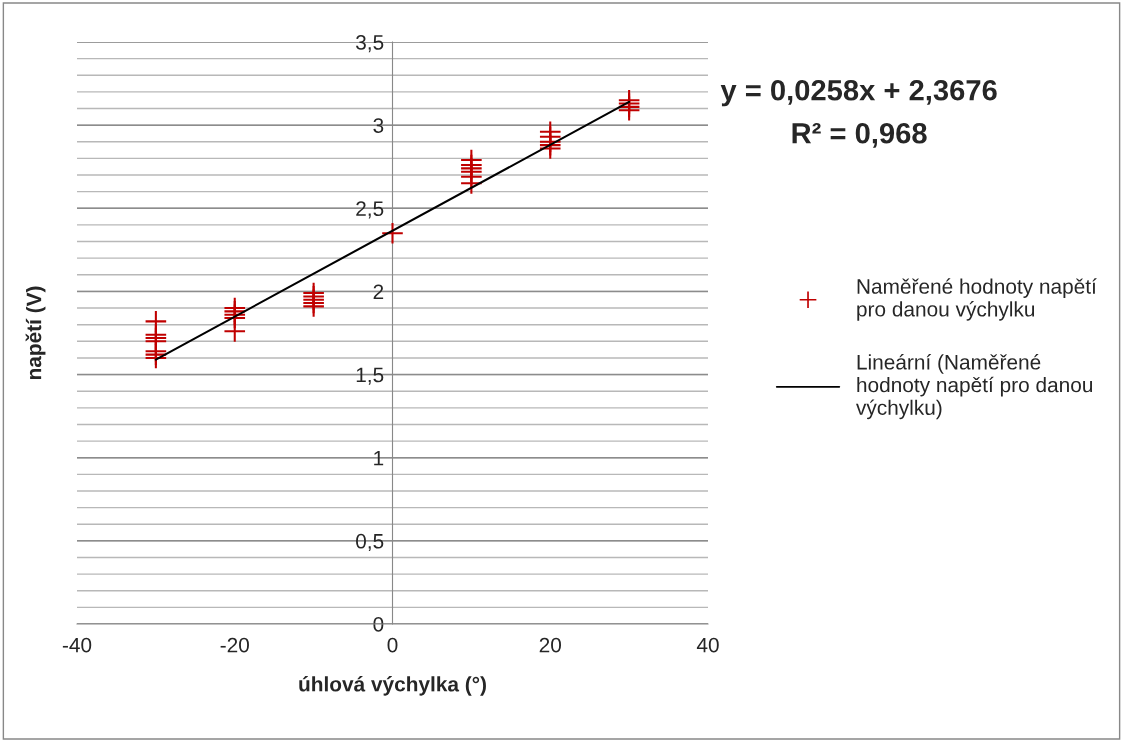  What do you see at coordinates (707, 645) in the screenshot?
I see `x-tick-label: 40` at bounding box center [707, 645].